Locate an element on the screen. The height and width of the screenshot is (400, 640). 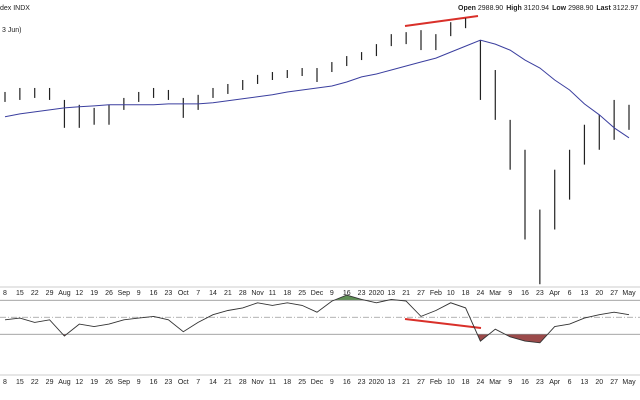
symbol: dex INDX is located at coordinates (15, 8).